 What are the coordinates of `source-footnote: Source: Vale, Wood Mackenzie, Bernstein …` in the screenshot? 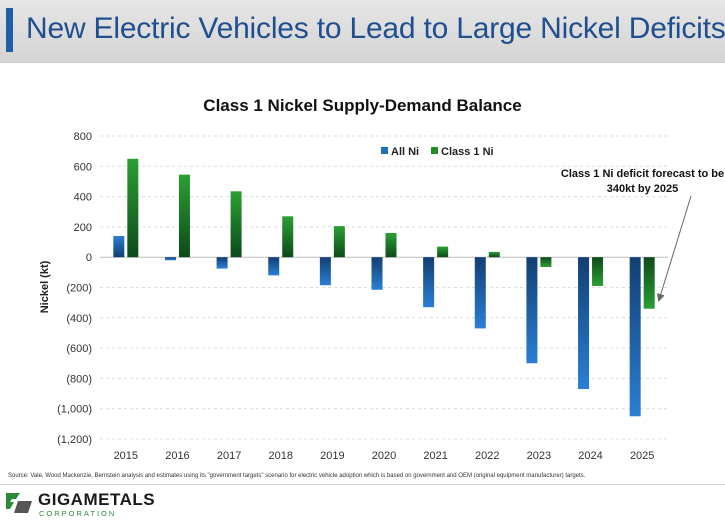 It's located at (297, 476).